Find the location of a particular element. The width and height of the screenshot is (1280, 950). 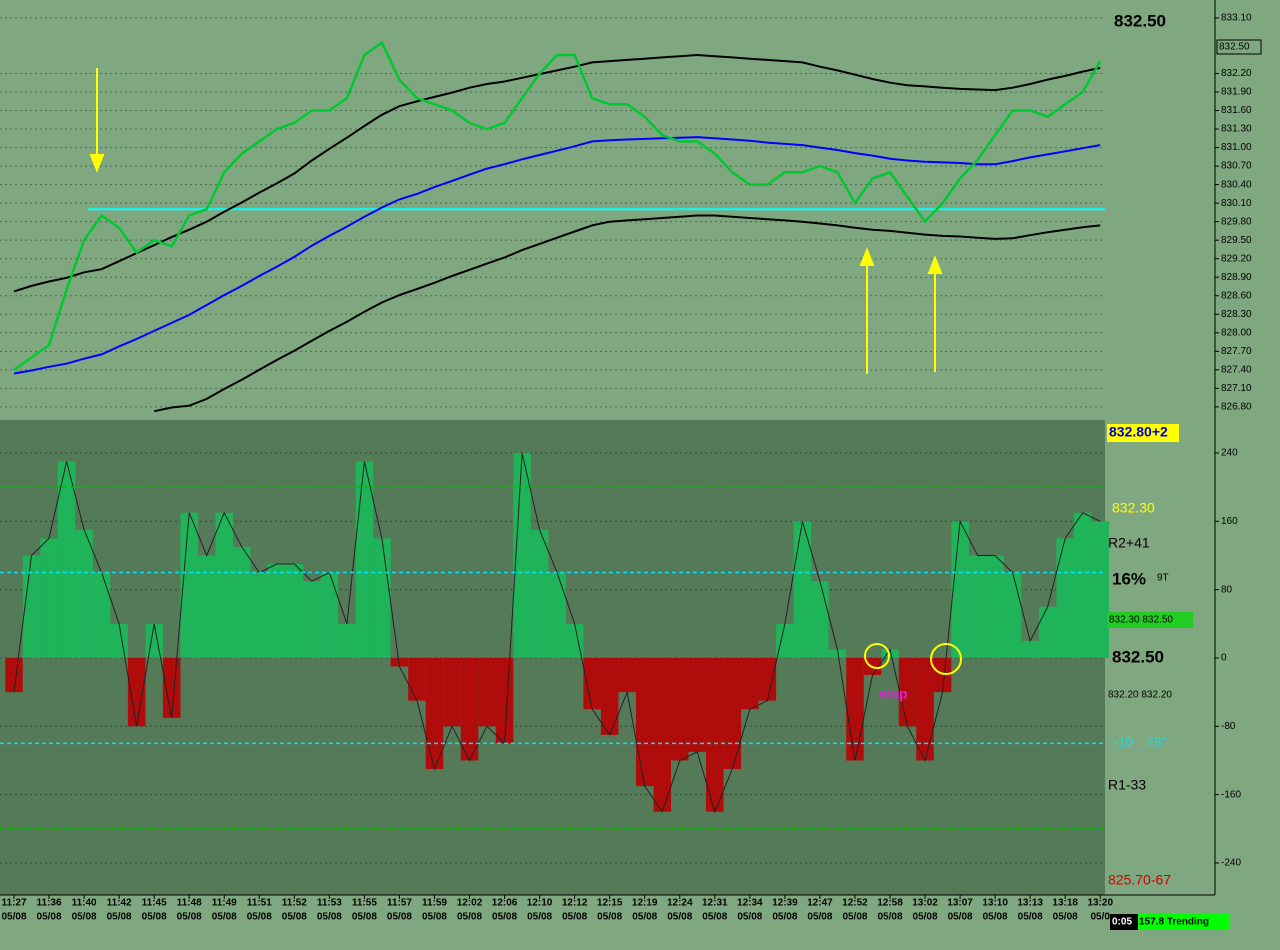

y-tick-label: 80 is located at coordinates (1227, 589).